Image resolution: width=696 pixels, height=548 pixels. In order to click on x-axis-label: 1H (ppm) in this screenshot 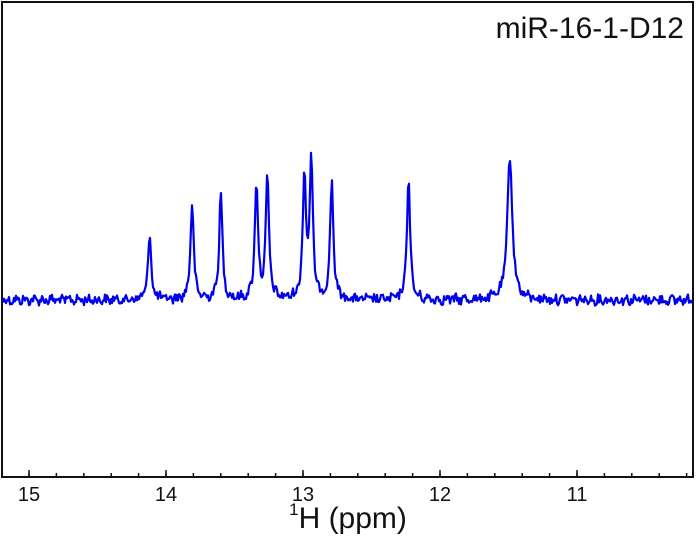, I will do `click(348, 518)`.